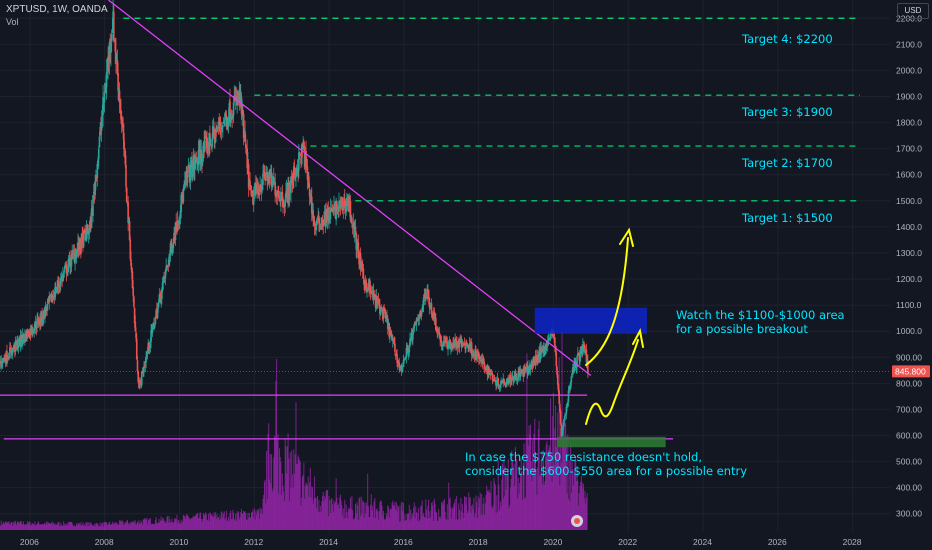 The width and height of the screenshot is (932, 550). I want to click on symbol-title: XPTUSD, 1W, OANDA, so click(57, 9).